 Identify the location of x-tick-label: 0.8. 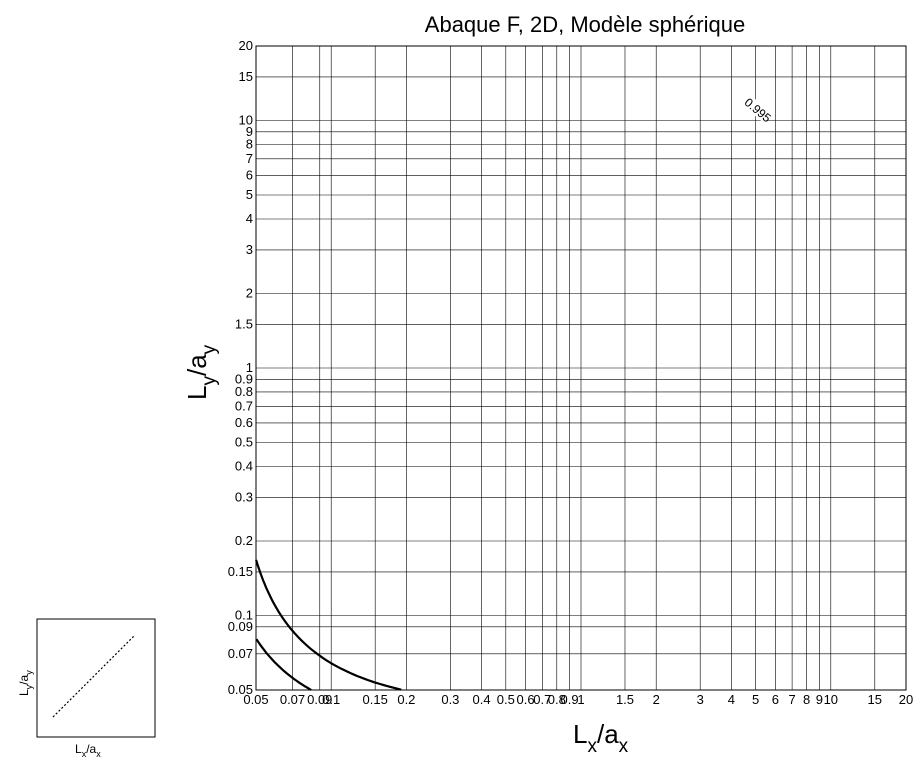
(557, 699).